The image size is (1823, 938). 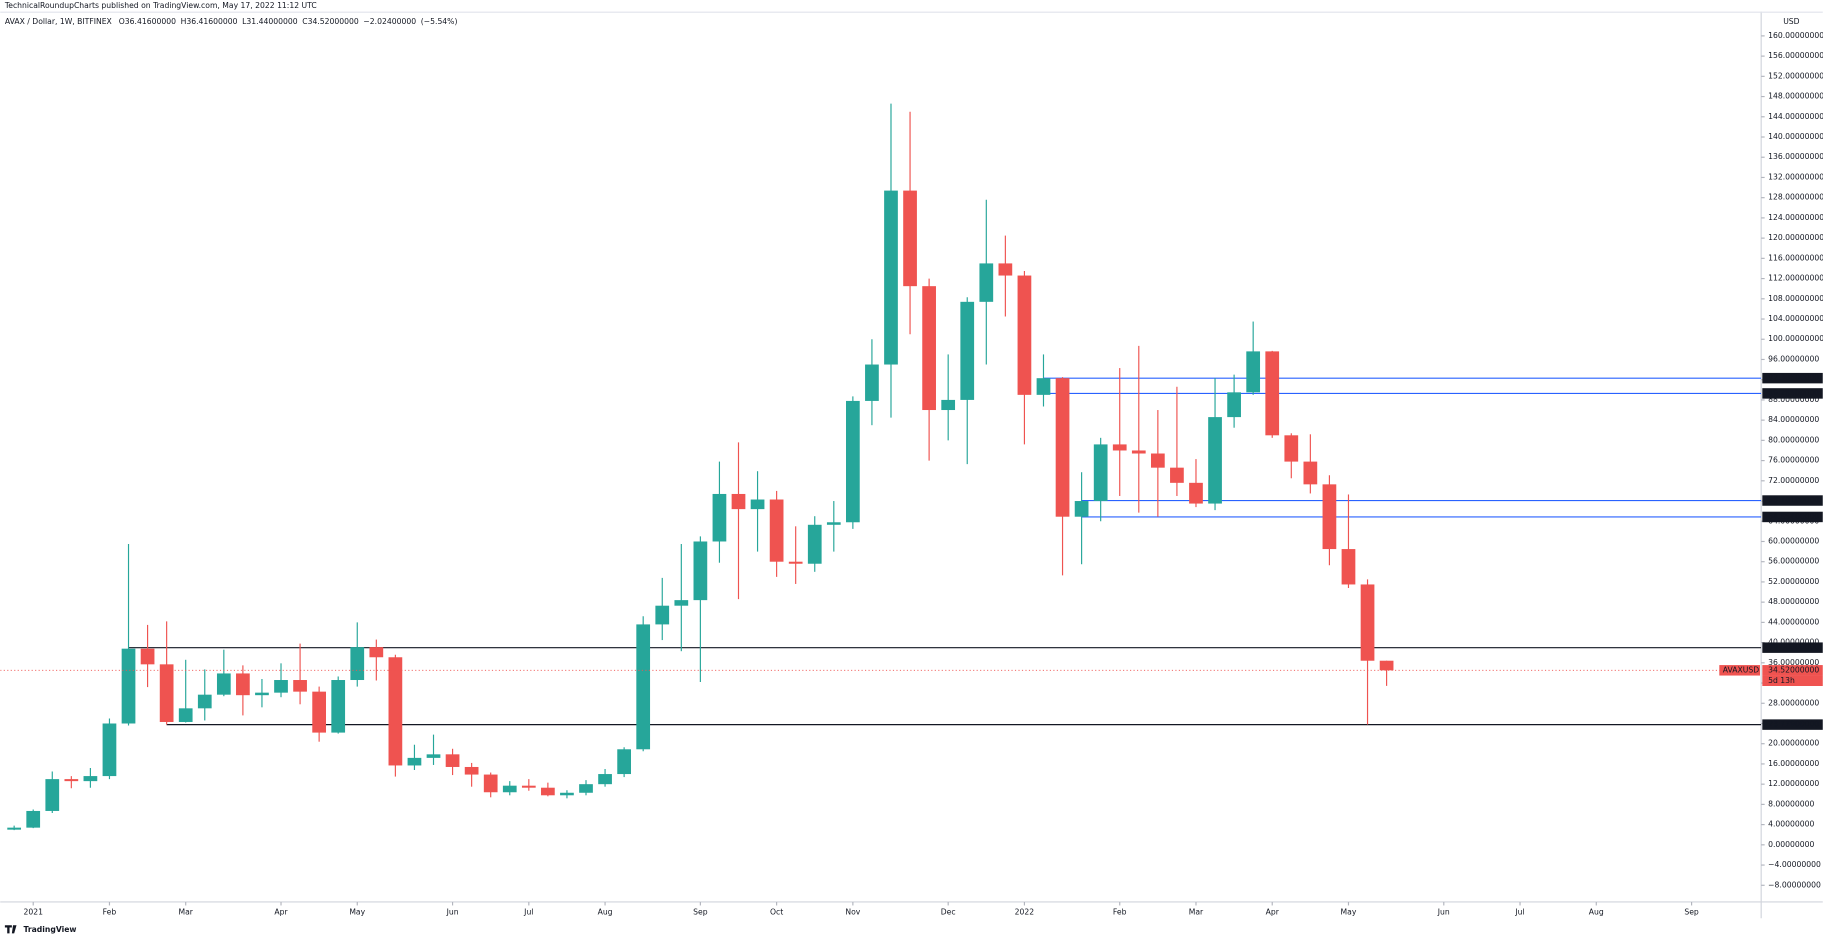 I want to click on x-tick-label: Jul, so click(x=1519, y=911).